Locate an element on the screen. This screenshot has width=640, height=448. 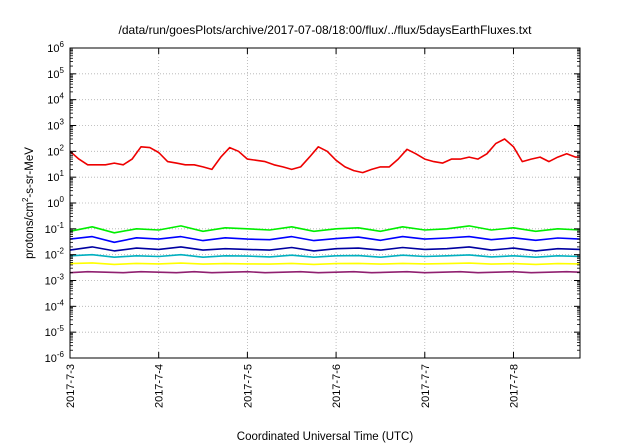
y-axis-label: protons/cm2-s-sr-MeV is located at coordinates (28, 203).